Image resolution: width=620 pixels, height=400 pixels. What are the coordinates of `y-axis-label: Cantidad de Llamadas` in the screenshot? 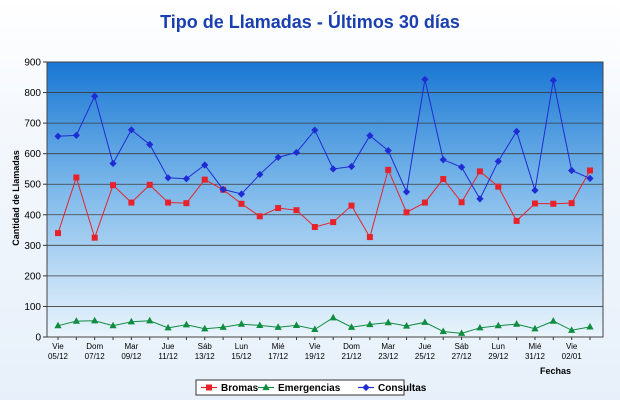 It's located at (16, 198).